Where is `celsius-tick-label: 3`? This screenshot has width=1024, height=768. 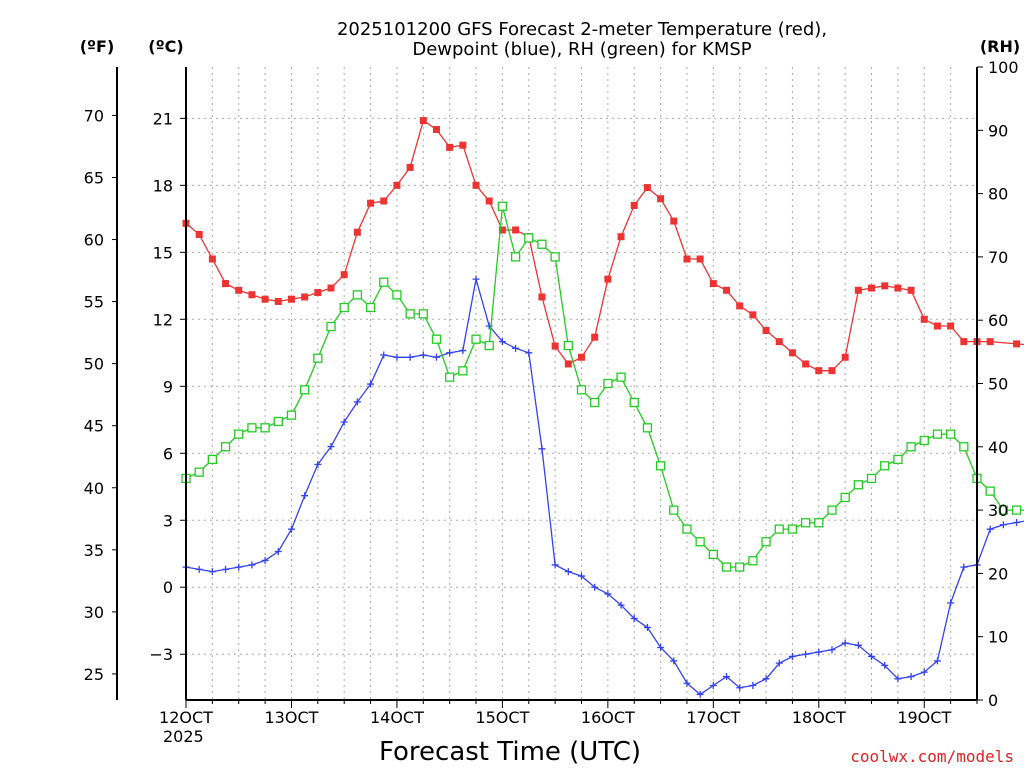
celsius-tick-label: 3 is located at coordinates (168, 520).